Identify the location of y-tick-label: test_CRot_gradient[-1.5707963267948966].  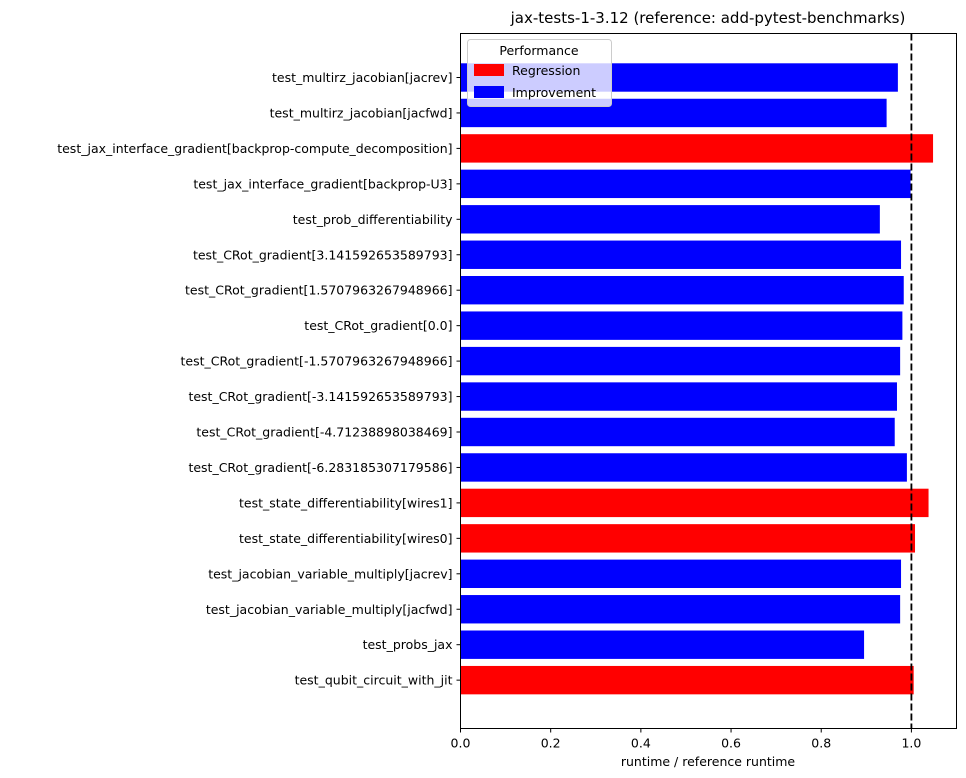
(317, 361).